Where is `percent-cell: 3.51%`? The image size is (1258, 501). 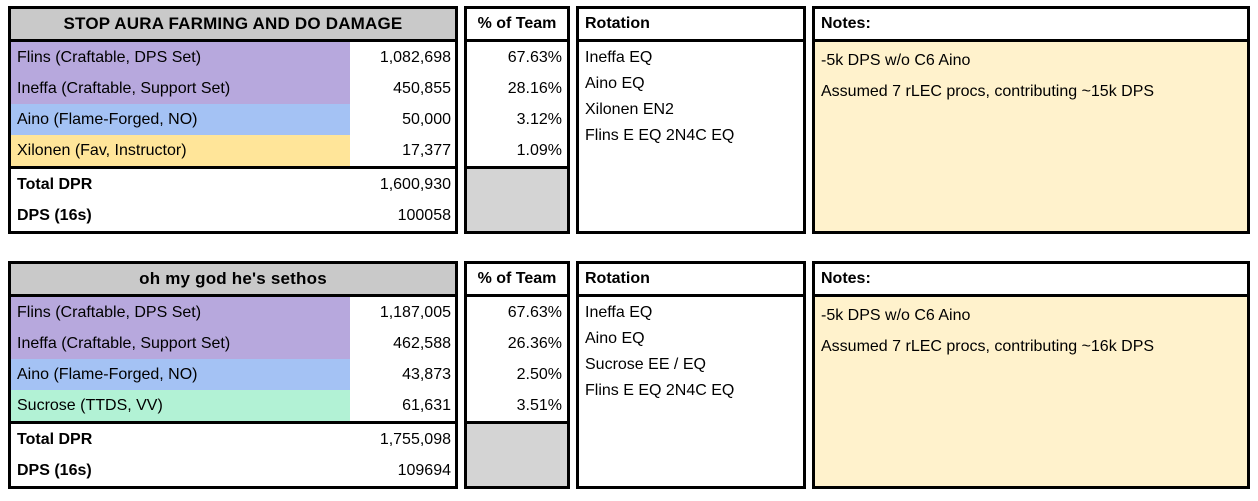 percent-cell: 3.51% is located at coordinates (539, 405).